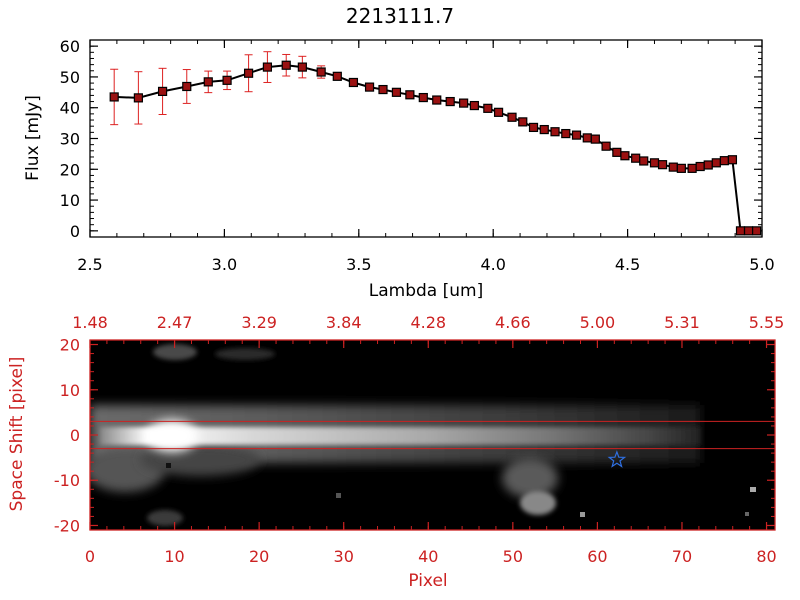 The image size is (800, 600). What do you see at coordinates (67, 480) in the screenshot?
I see `y-tick-label: -10` at bounding box center [67, 480].